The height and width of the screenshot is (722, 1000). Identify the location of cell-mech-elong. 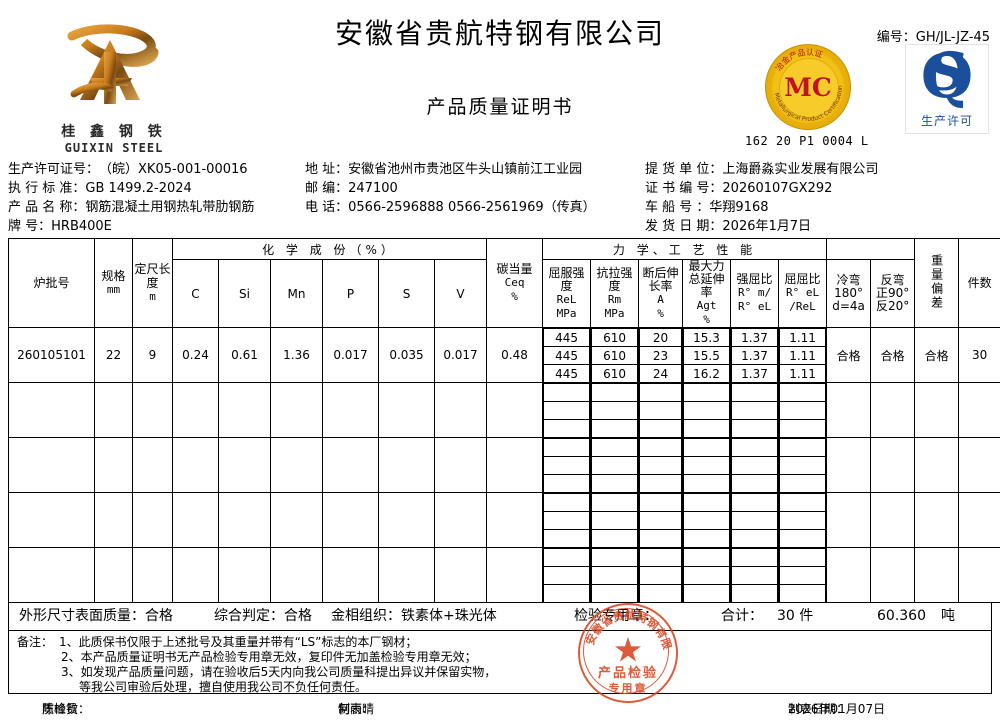
(661, 465).